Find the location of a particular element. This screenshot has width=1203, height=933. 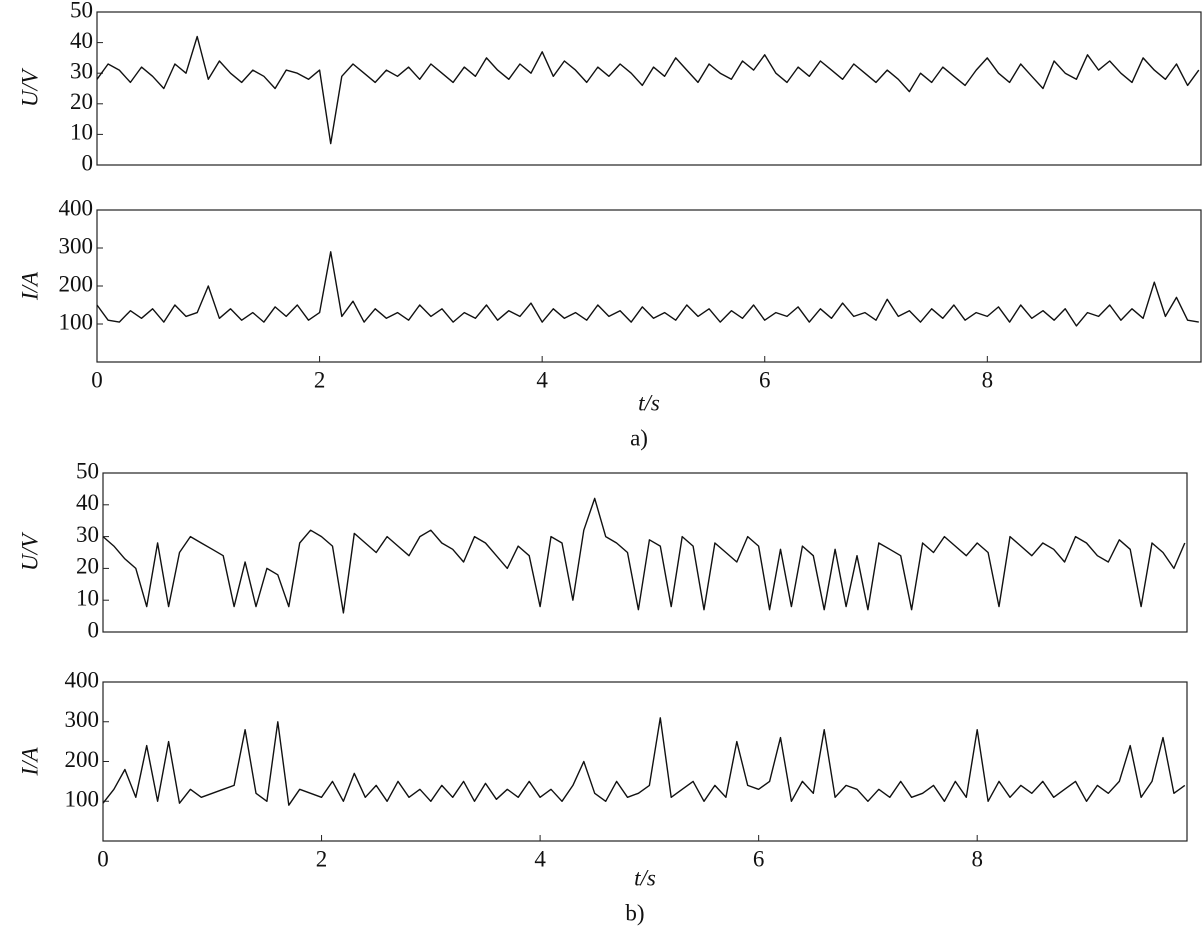

caption: b) is located at coordinates (634, 912).